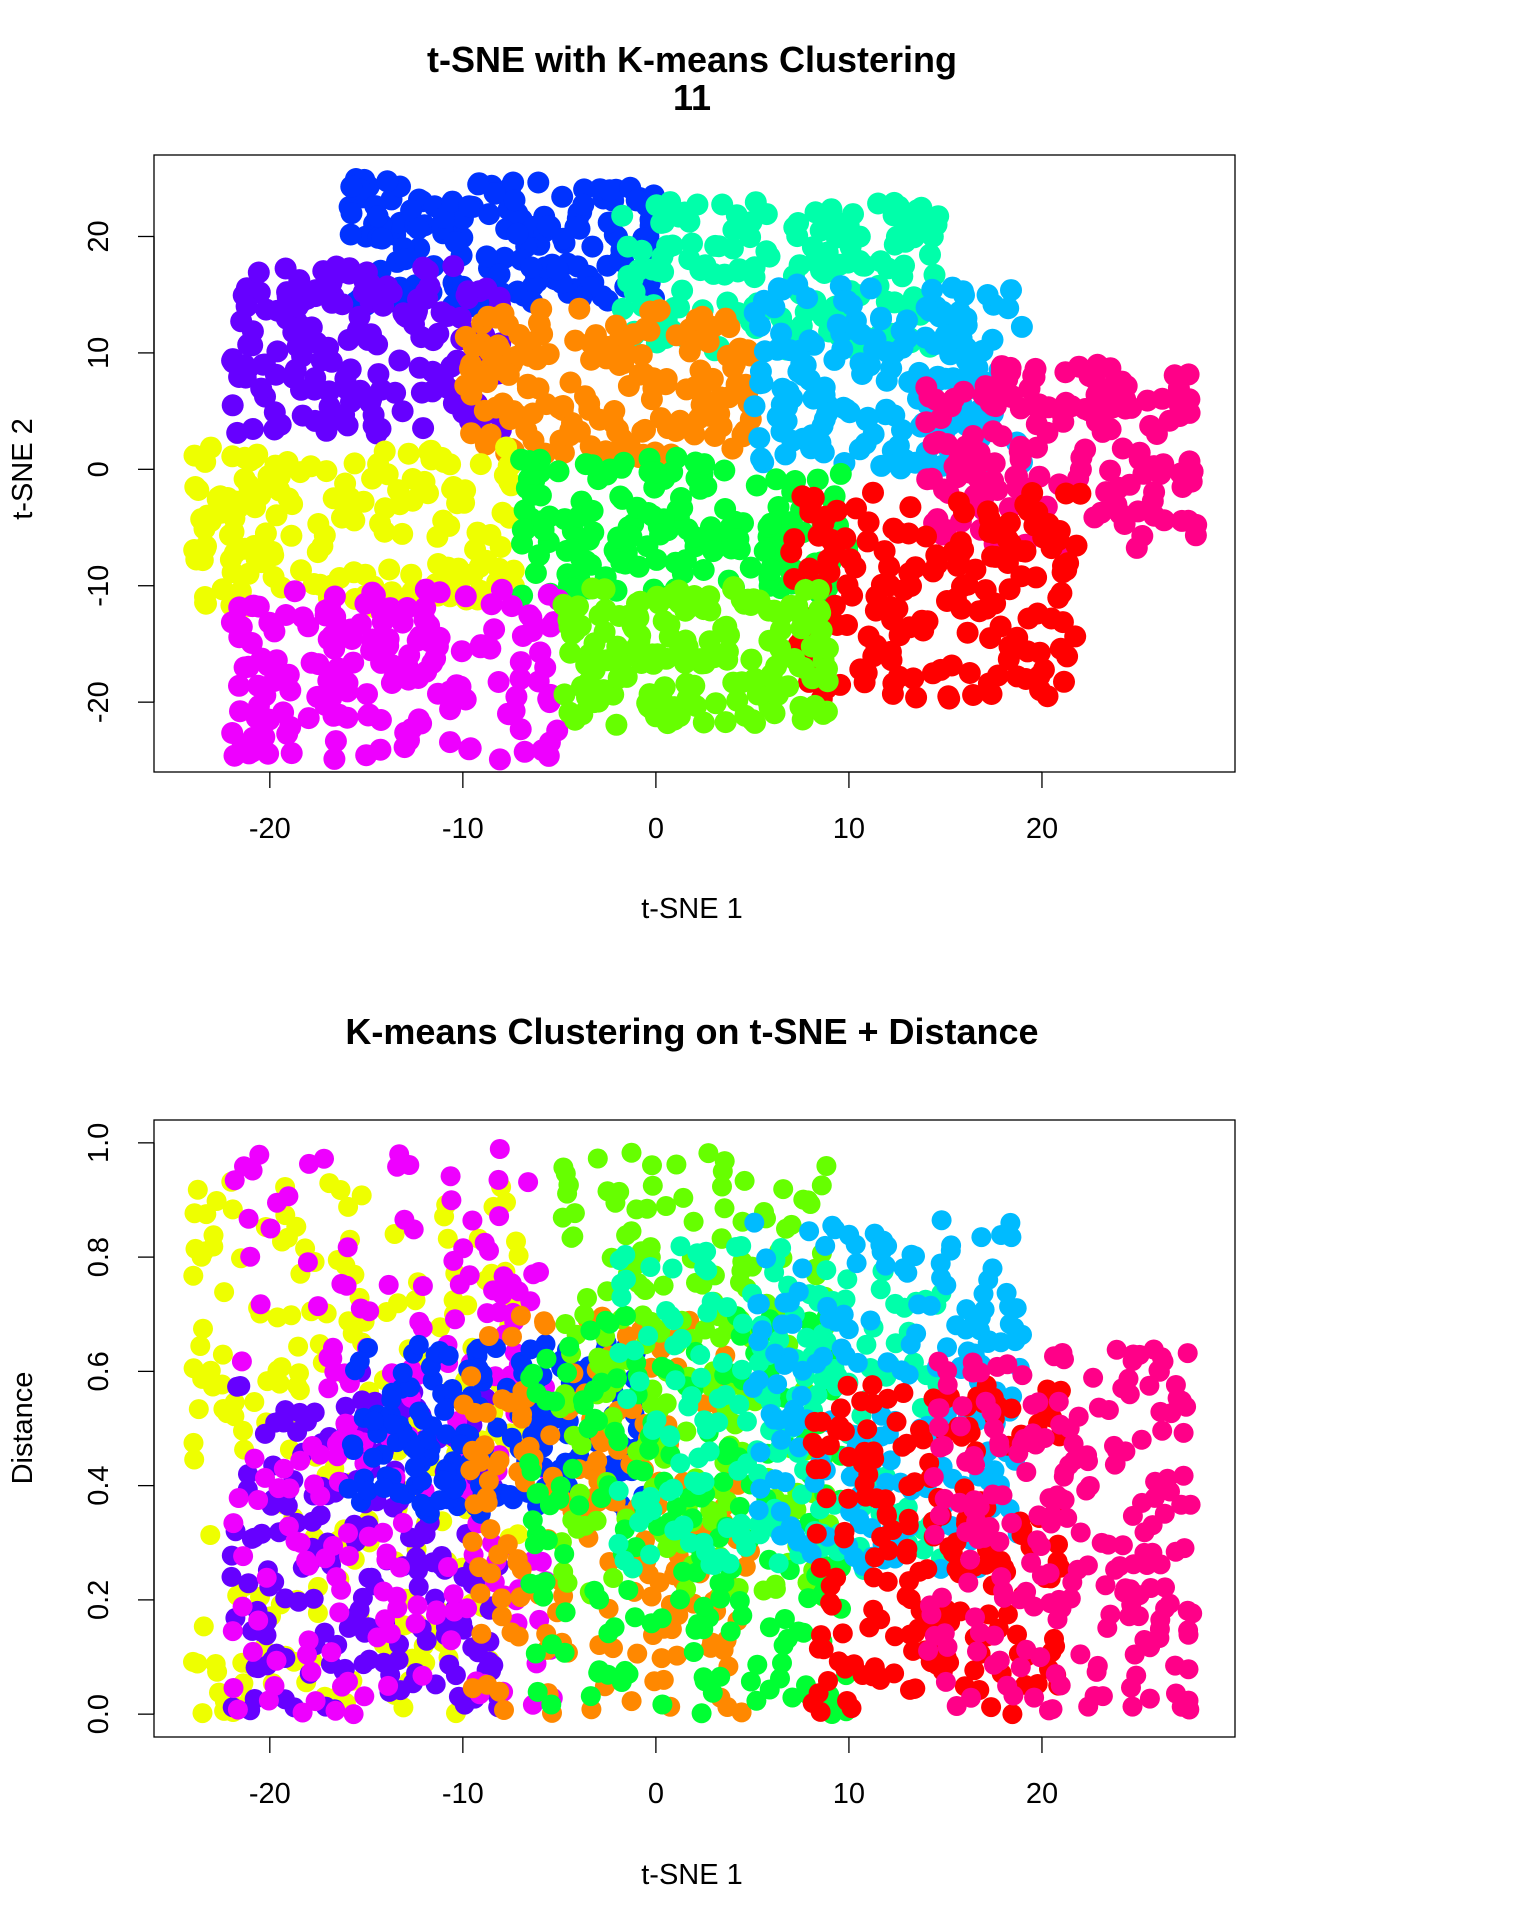  I want to click on x-tick-label: 10, so click(849, 1794).